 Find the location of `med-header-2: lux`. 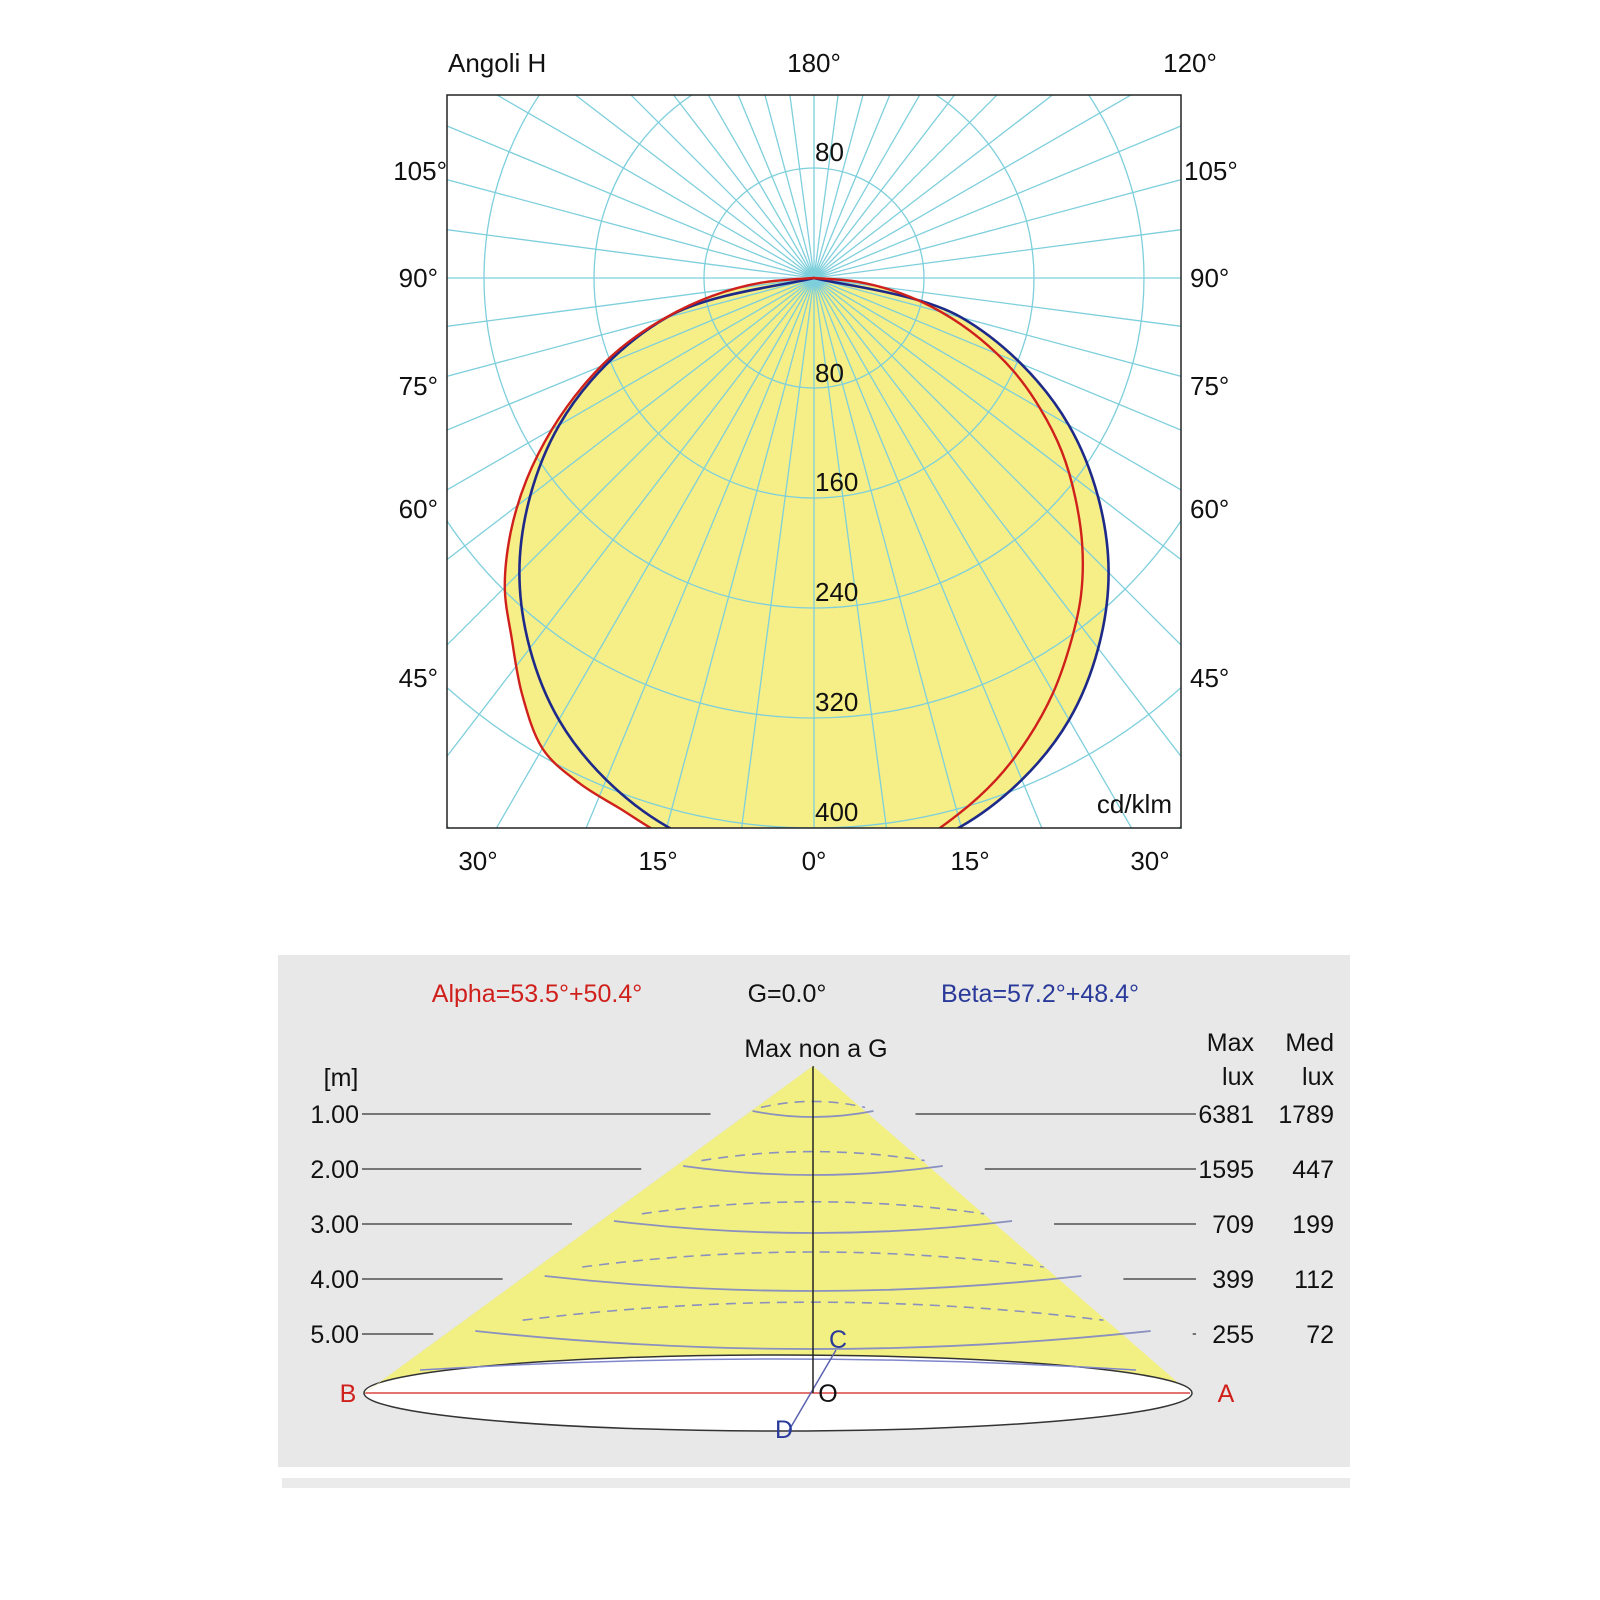

med-header-2: lux is located at coordinates (1318, 1077).